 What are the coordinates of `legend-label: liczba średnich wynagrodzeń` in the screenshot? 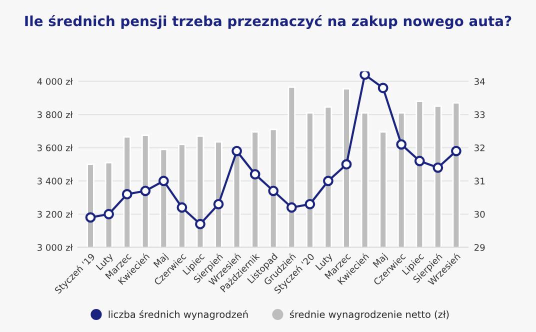 It's located at (178, 315).